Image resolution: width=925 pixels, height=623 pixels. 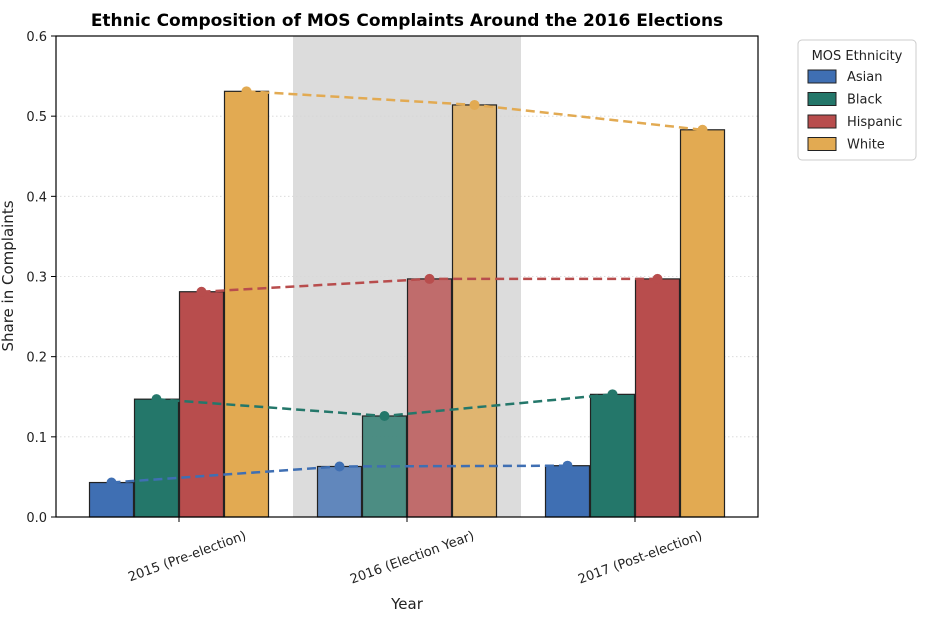 I want to click on y-tick-label: 0.2, so click(x=36, y=358).